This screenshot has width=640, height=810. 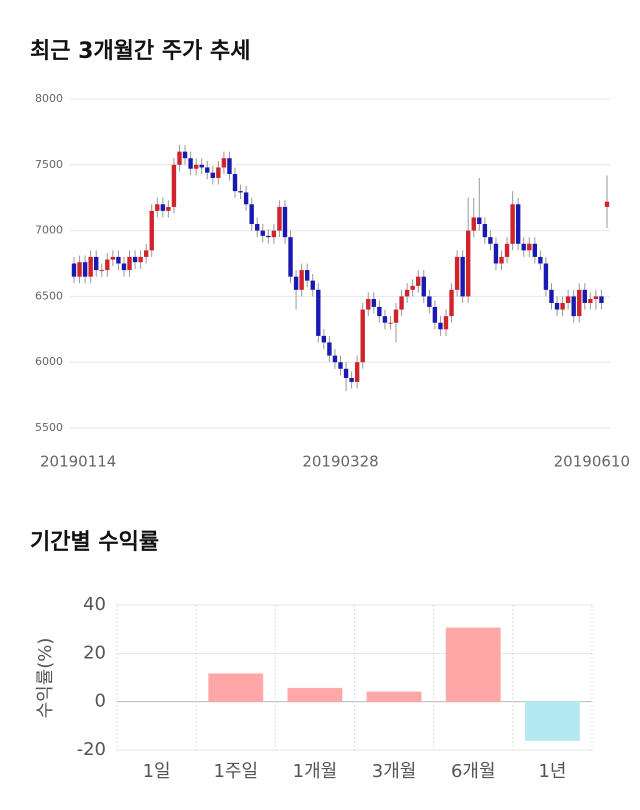 What do you see at coordinates (235, 771) in the screenshot?
I see `x-tick-label: 1주일` at bounding box center [235, 771].